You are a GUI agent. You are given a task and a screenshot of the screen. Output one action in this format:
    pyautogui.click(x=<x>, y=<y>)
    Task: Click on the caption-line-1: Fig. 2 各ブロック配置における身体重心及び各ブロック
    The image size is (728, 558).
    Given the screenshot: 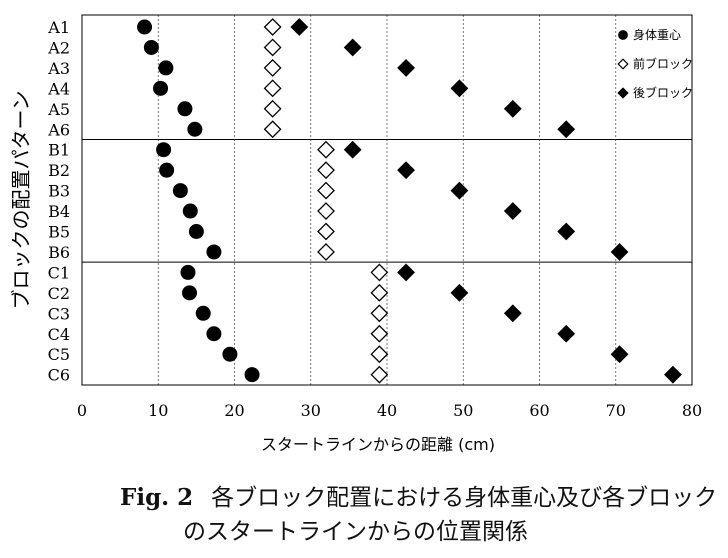 What is the action you would take?
    pyautogui.click(x=418, y=495)
    